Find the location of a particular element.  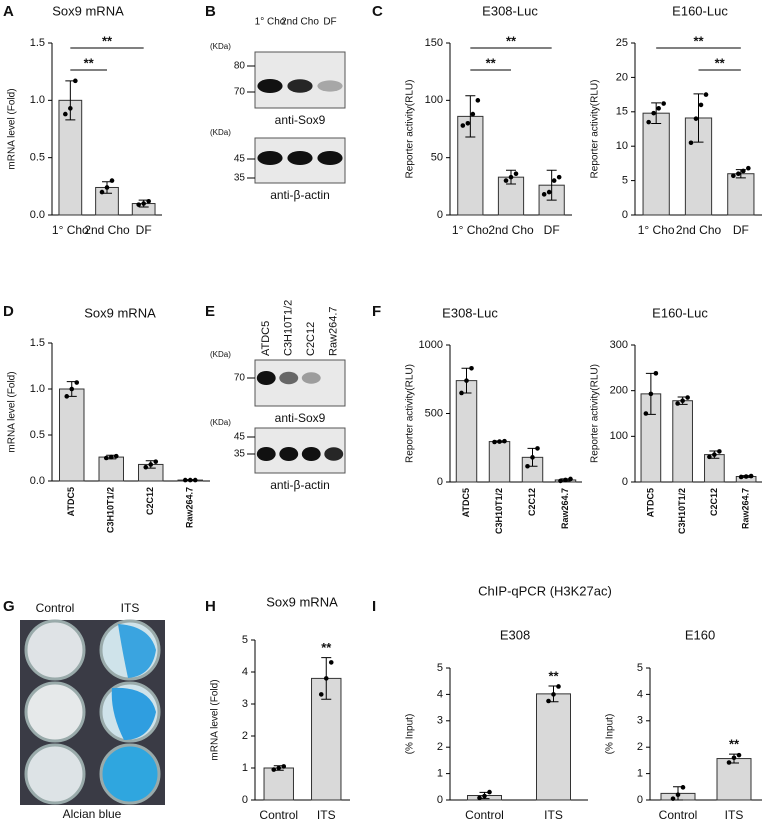

y-tick-label: 200 is located at coordinates (619, 391).